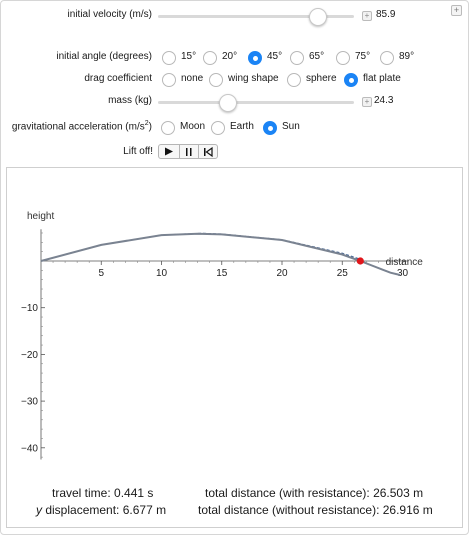  I want to click on drag-label: drag coefficient, so click(118, 78).